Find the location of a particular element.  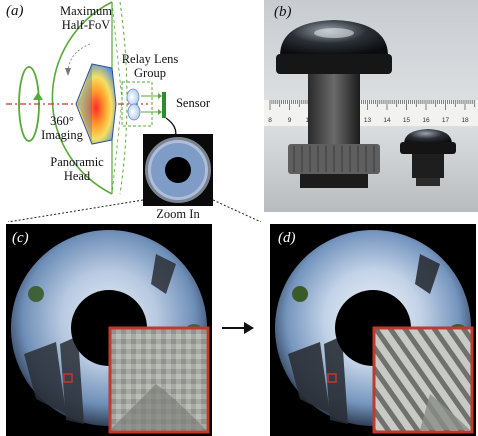

panoramic-head-label: Panoramic Head is located at coordinates (77, 169).